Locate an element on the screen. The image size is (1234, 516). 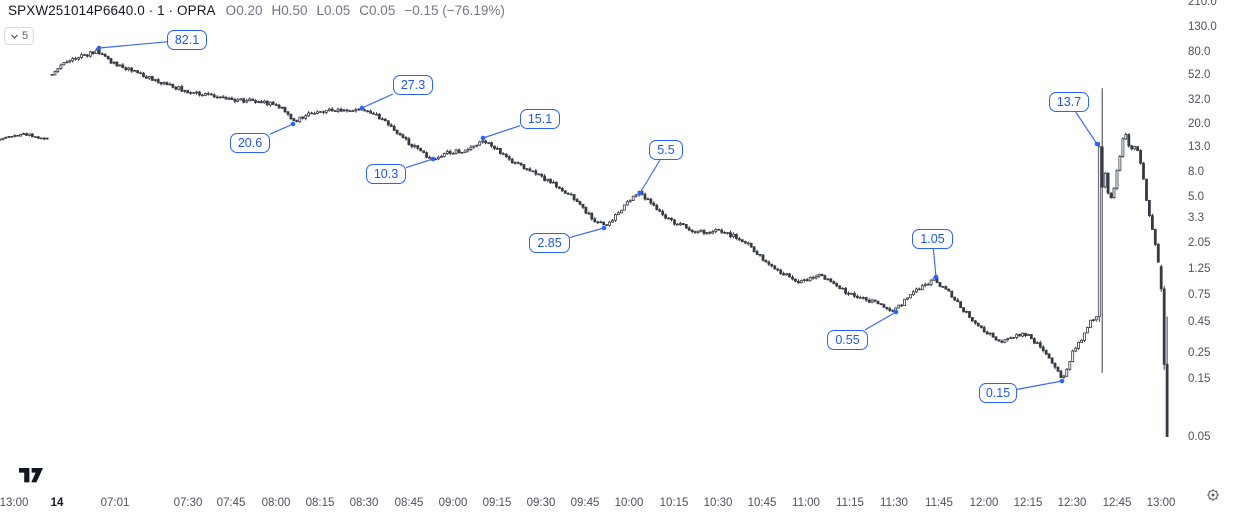
price-callout-label: 1.05 is located at coordinates (932, 239).